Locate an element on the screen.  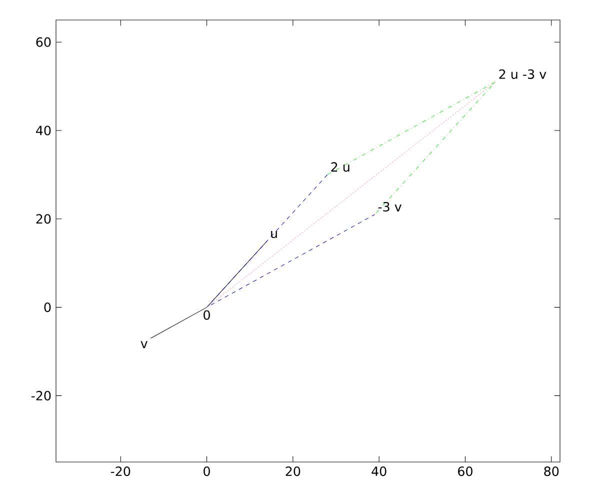
annotation: u is located at coordinates (274, 234).